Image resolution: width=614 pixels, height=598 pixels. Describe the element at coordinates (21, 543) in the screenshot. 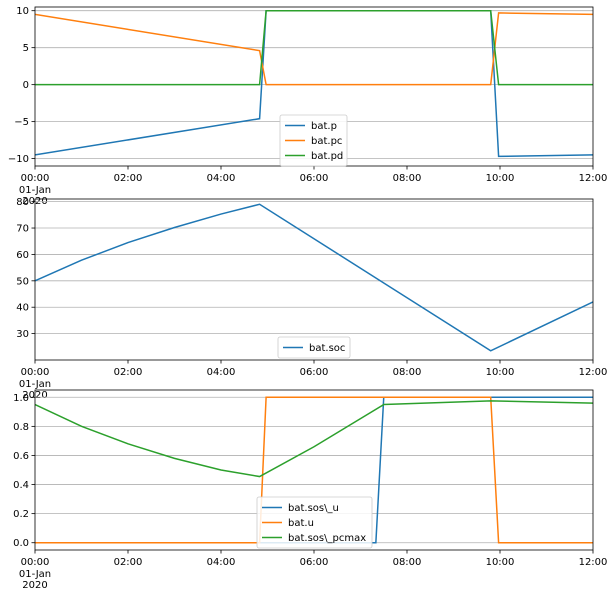

I see `y-tick-label: 0.0` at that location.